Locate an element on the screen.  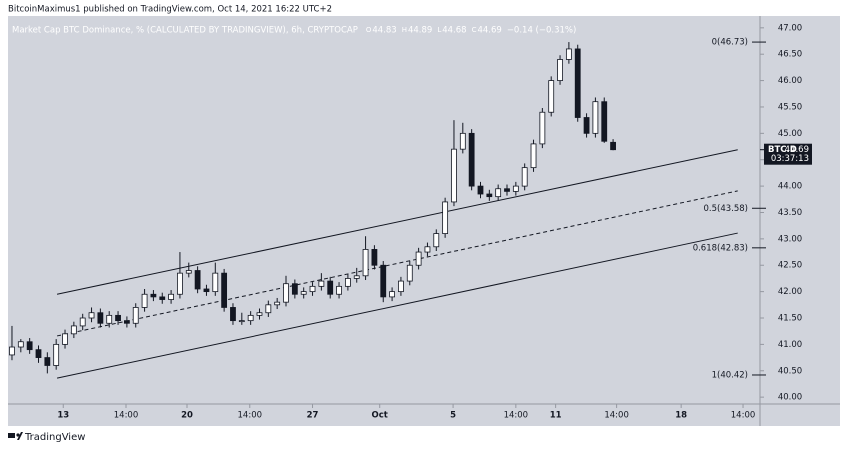
price-tag-value: 44.69 is located at coordinates (797, 150).